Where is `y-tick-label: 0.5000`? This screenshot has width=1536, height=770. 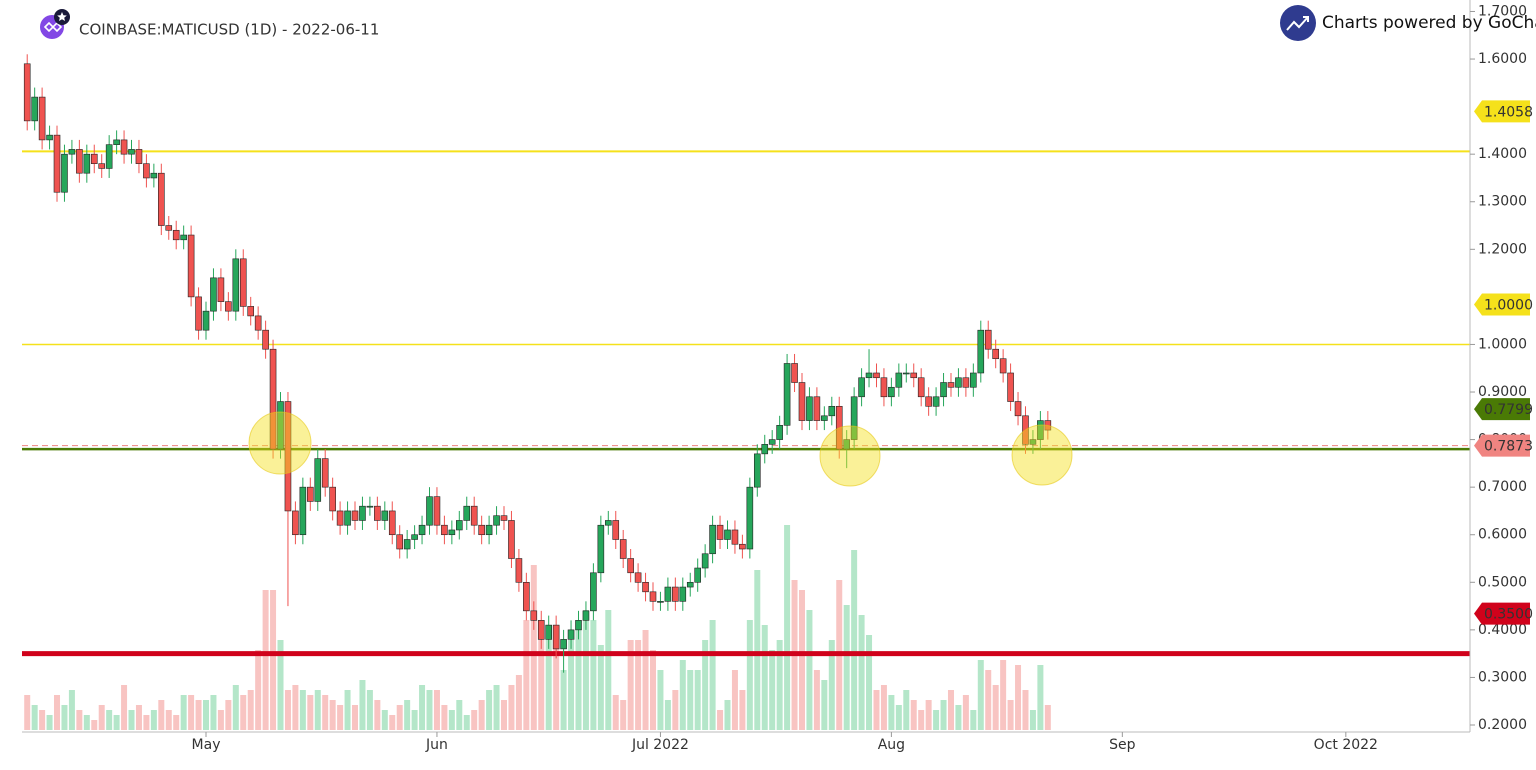
y-tick-label: 0.5000 is located at coordinates (1502, 582).